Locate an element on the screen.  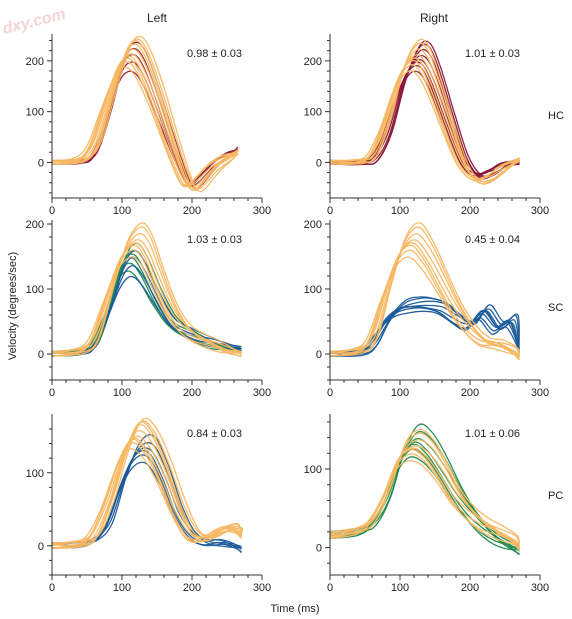
gain-annotation: 1.03 ± 0.03 is located at coordinates (214, 240).